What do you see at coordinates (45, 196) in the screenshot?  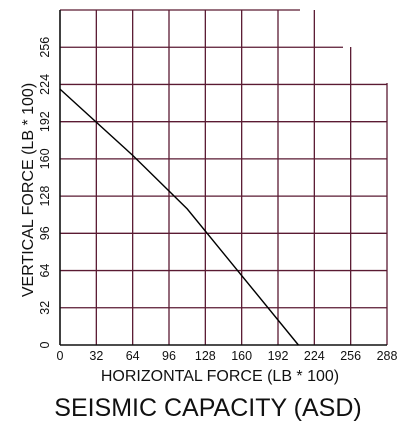 I see `y-tick-label: 128` at bounding box center [45, 196].